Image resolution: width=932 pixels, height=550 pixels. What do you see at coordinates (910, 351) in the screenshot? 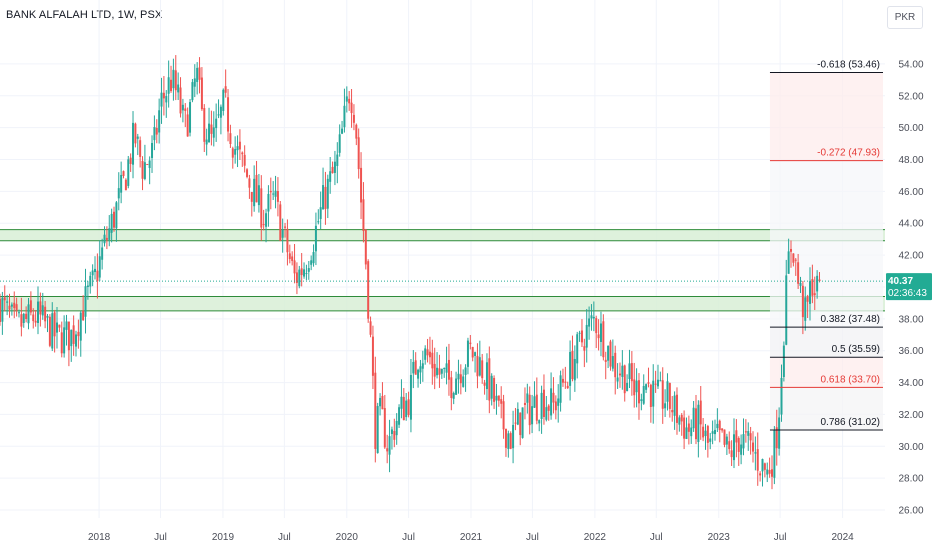
I see `y-tick-label: 36.00` at bounding box center [910, 351].